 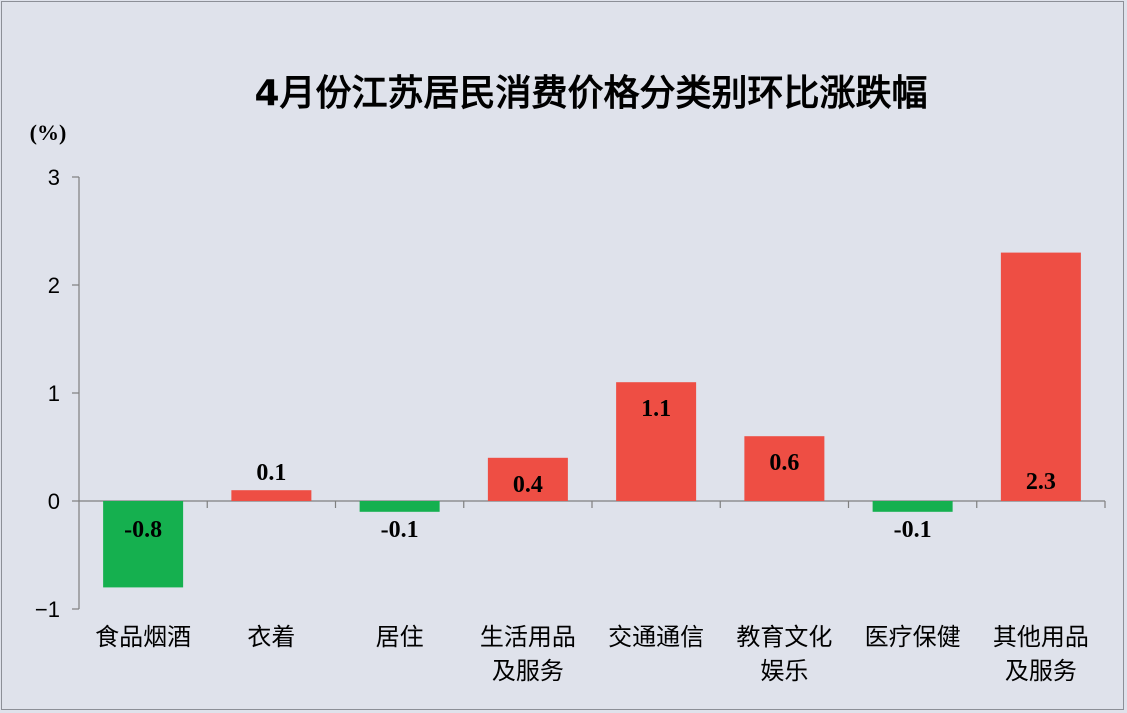 I want to click on category-label: 衣着, so click(x=271, y=637).